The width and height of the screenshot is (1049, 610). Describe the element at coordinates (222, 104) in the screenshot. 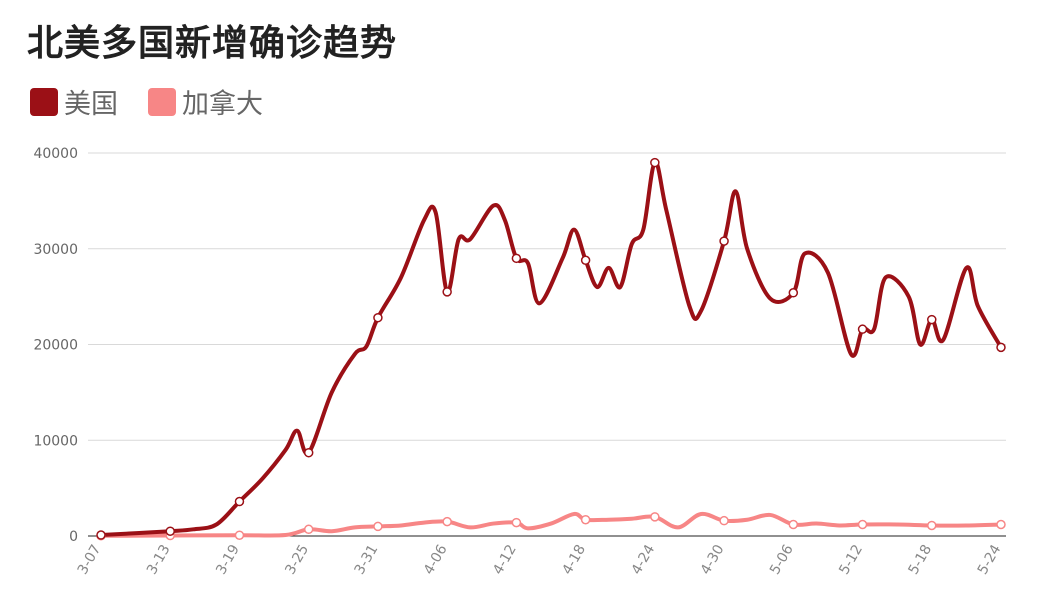

I see `legend-label-canada: 加拿大` at that location.